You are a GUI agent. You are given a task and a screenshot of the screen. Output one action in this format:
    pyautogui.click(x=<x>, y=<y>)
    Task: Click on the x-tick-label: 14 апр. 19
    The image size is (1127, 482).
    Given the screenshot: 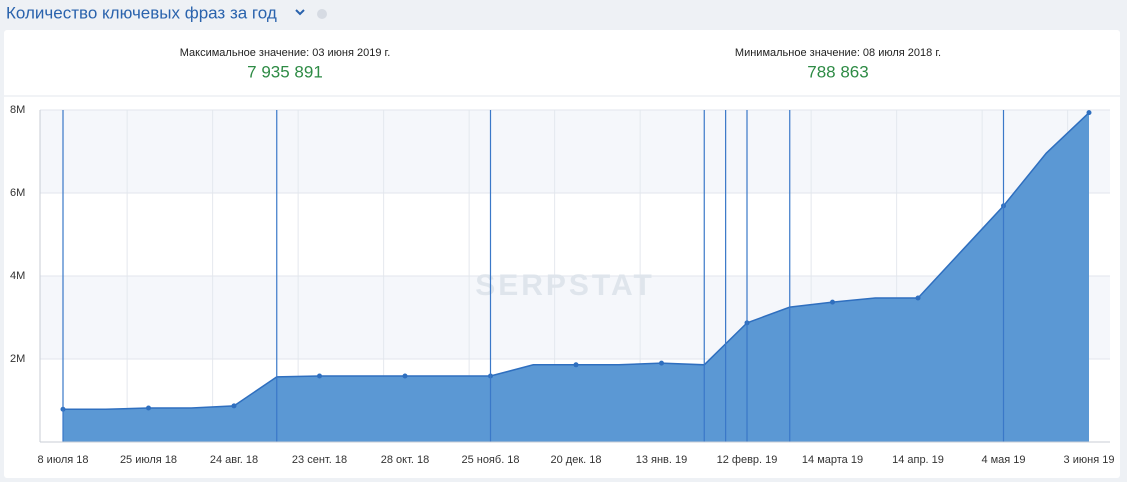 What is the action you would take?
    pyautogui.click(x=918, y=460)
    